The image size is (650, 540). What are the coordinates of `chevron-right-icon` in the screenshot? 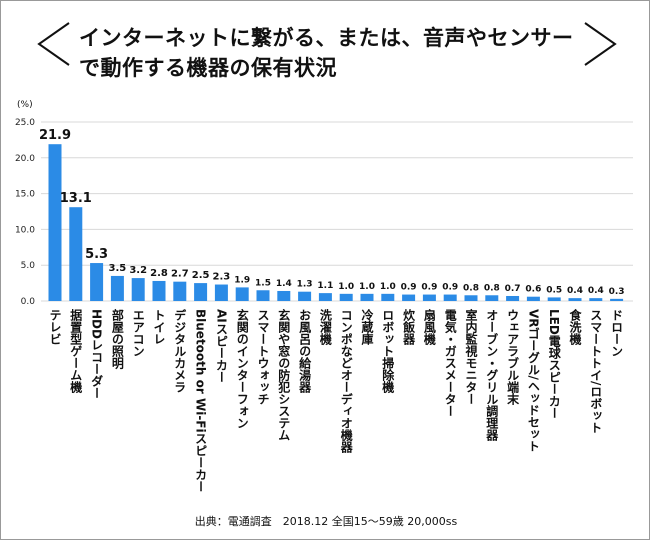 It's located at (600, 44).